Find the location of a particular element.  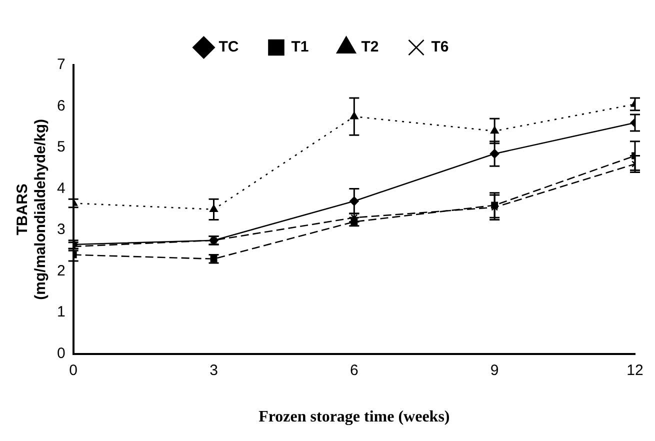

y-tick-label: 4 is located at coordinates (61, 188).